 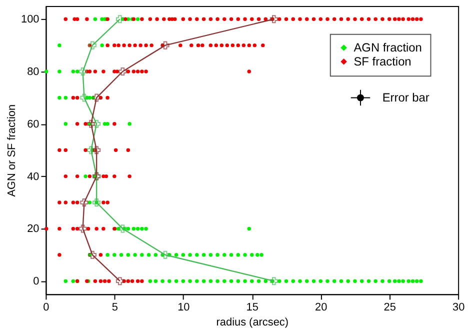 What do you see at coordinates (33, 176) in the screenshot?
I see `y-tick-label: 40` at bounding box center [33, 176].